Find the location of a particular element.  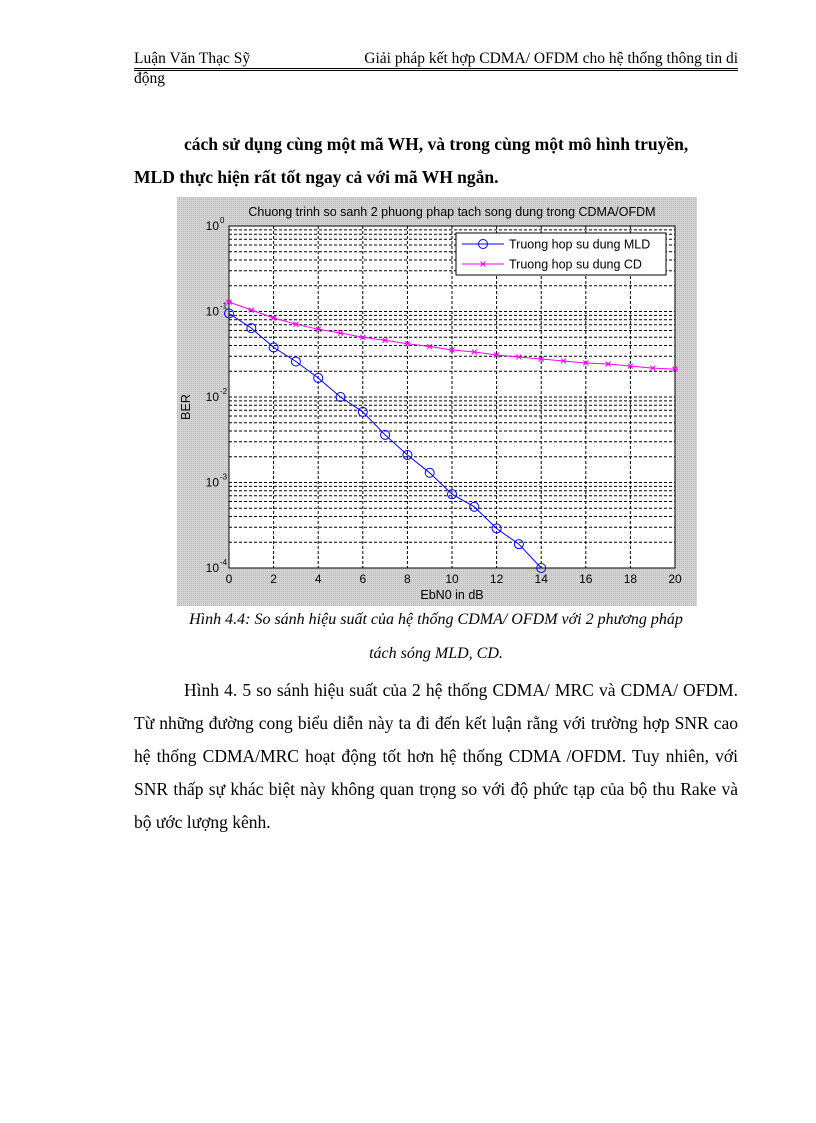

y-tick-exponent: -1 is located at coordinates (224, 306).